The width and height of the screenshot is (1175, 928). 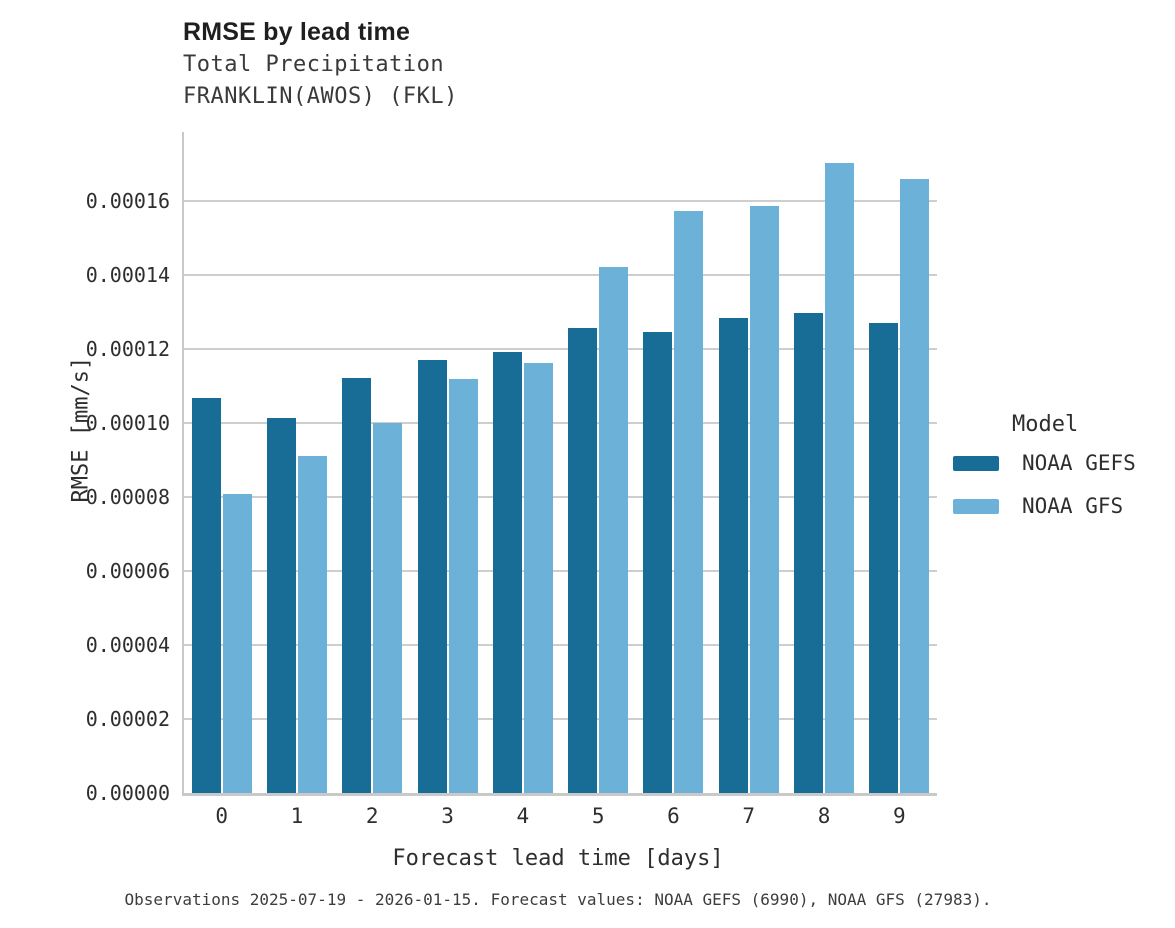 What do you see at coordinates (127, 645) in the screenshot?
I see `y-tick-label: 0.00004` at bounding box center [127, 645].